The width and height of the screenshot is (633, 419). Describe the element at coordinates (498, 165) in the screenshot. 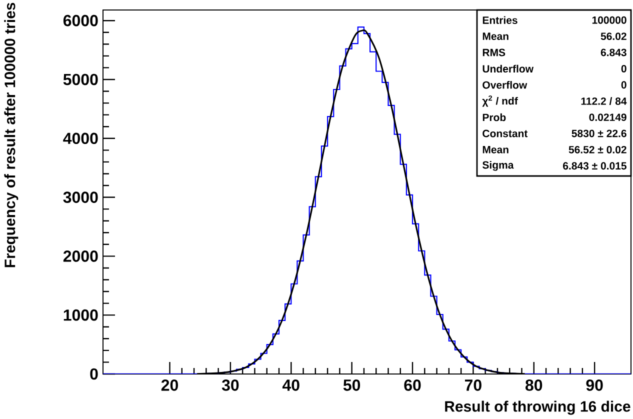

I see `annotation: Sigma` at that location.